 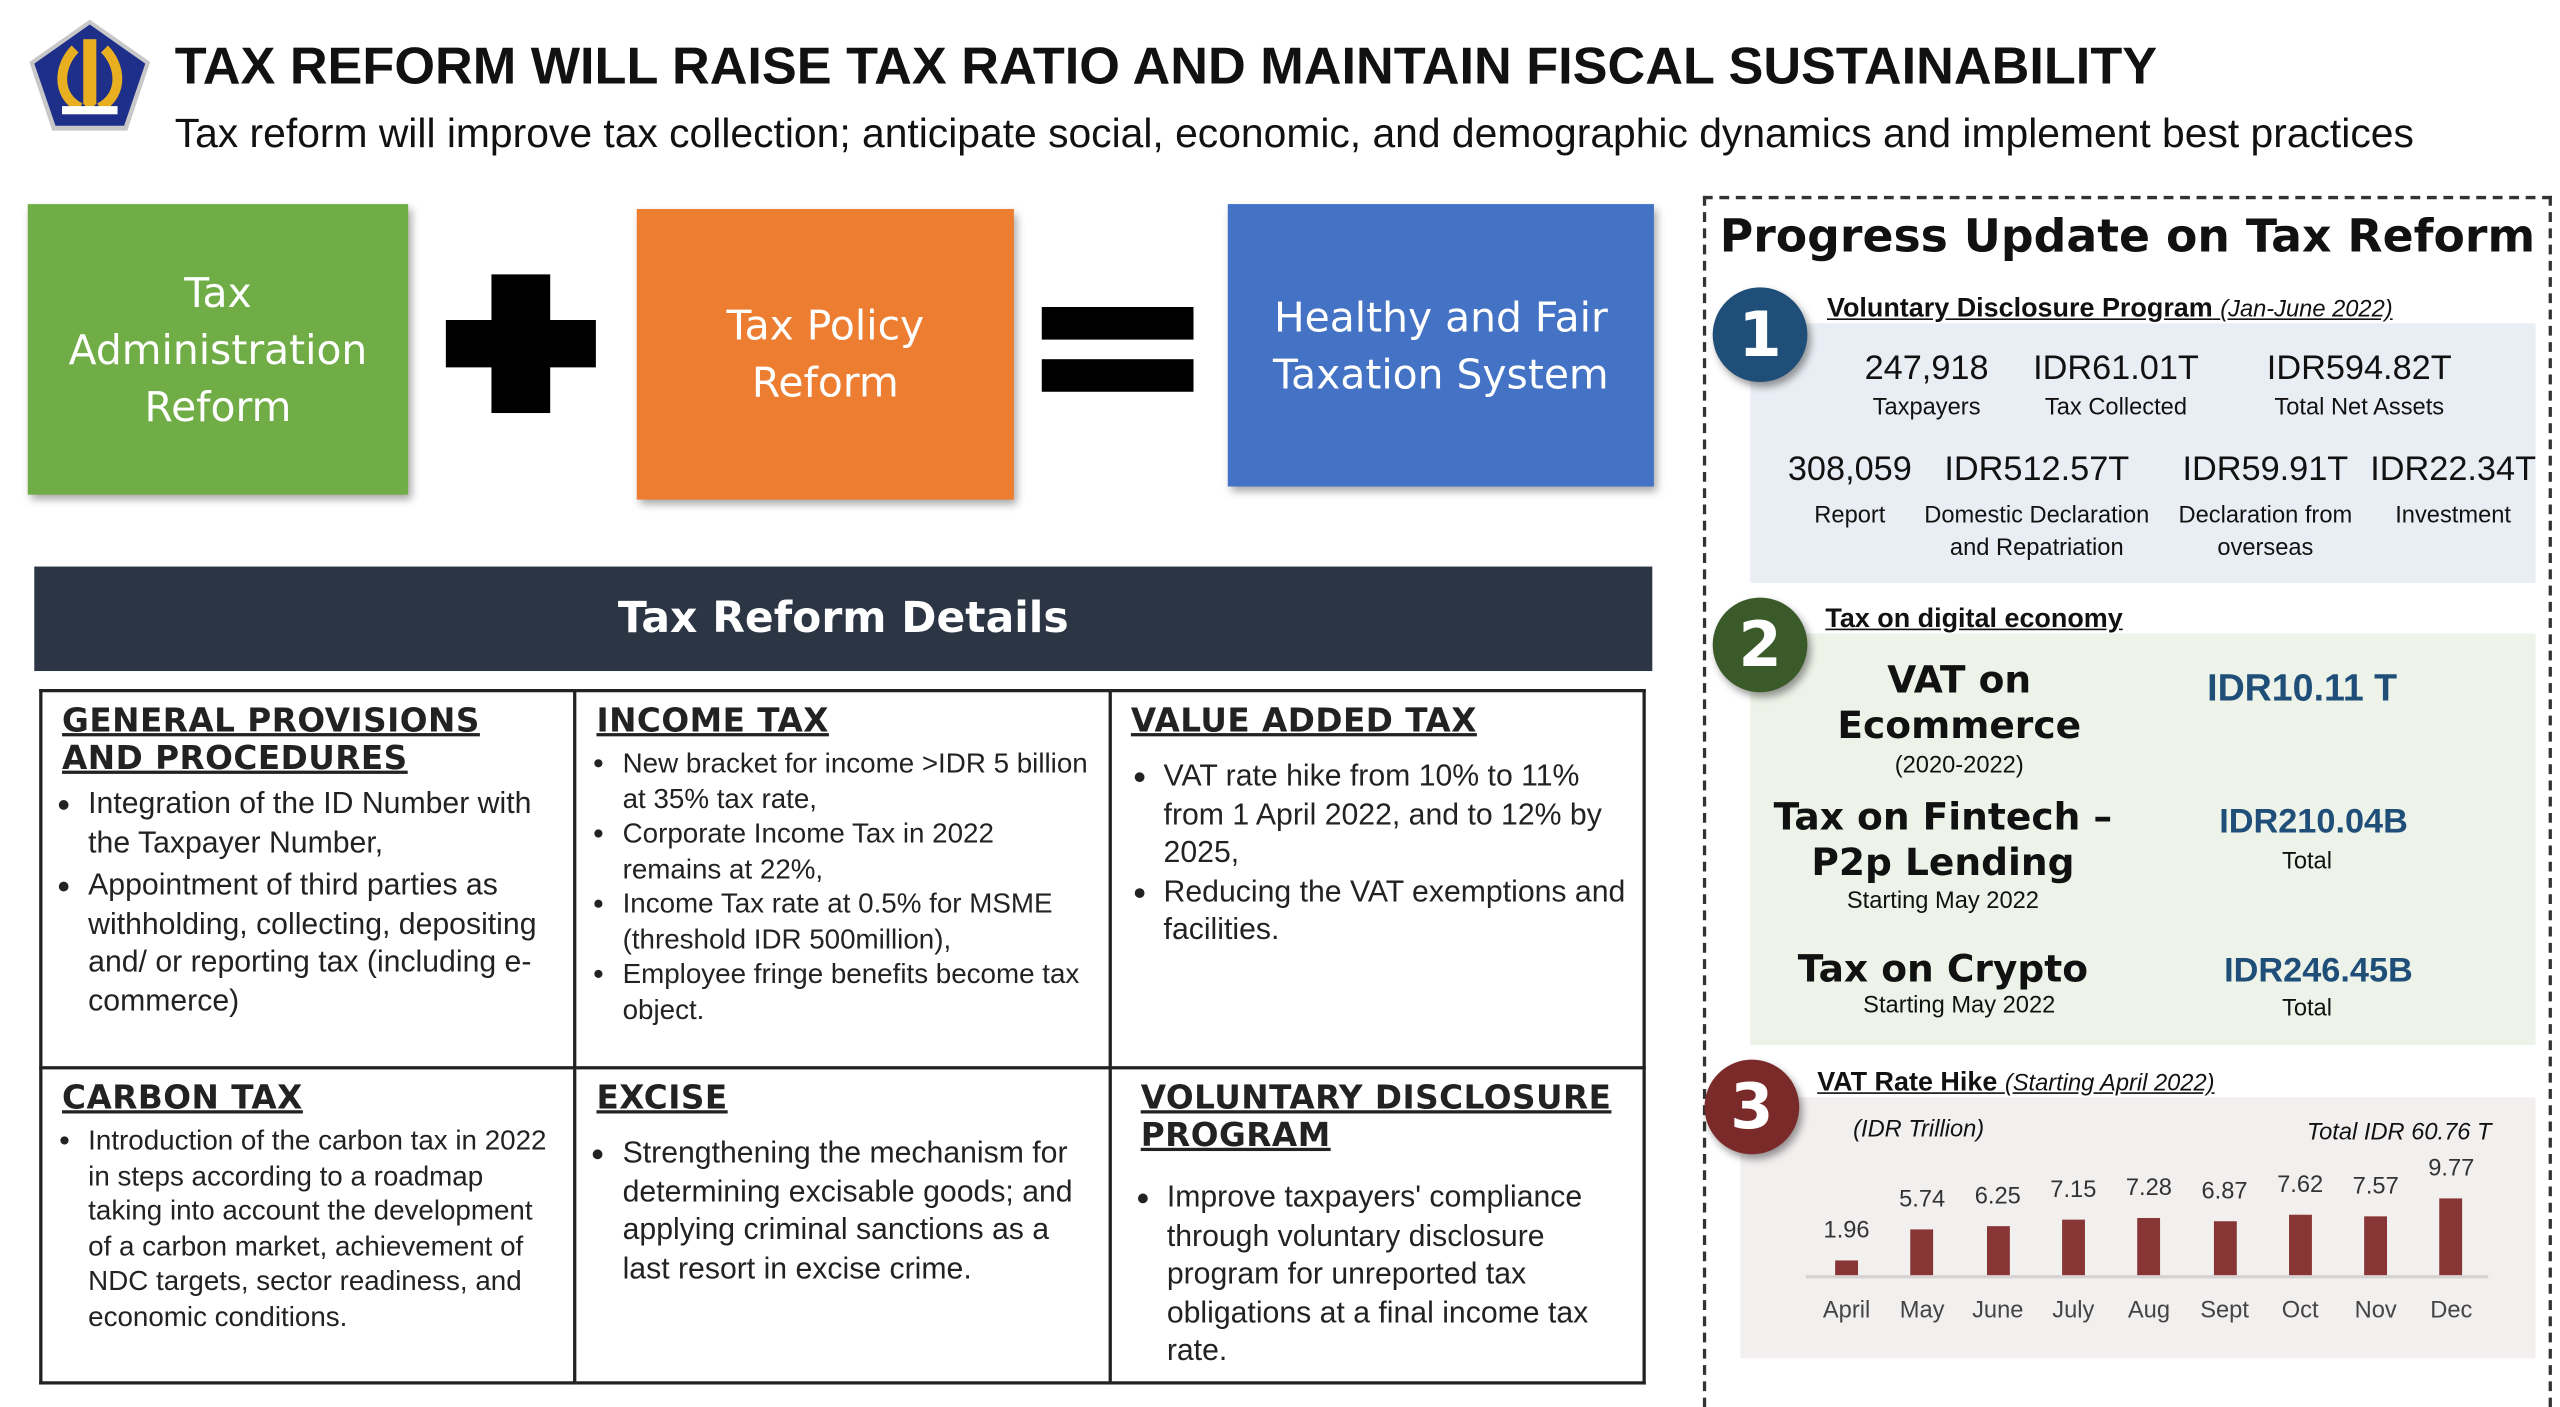 I want to click on bar-aug, so click(x=2149, y=1247).